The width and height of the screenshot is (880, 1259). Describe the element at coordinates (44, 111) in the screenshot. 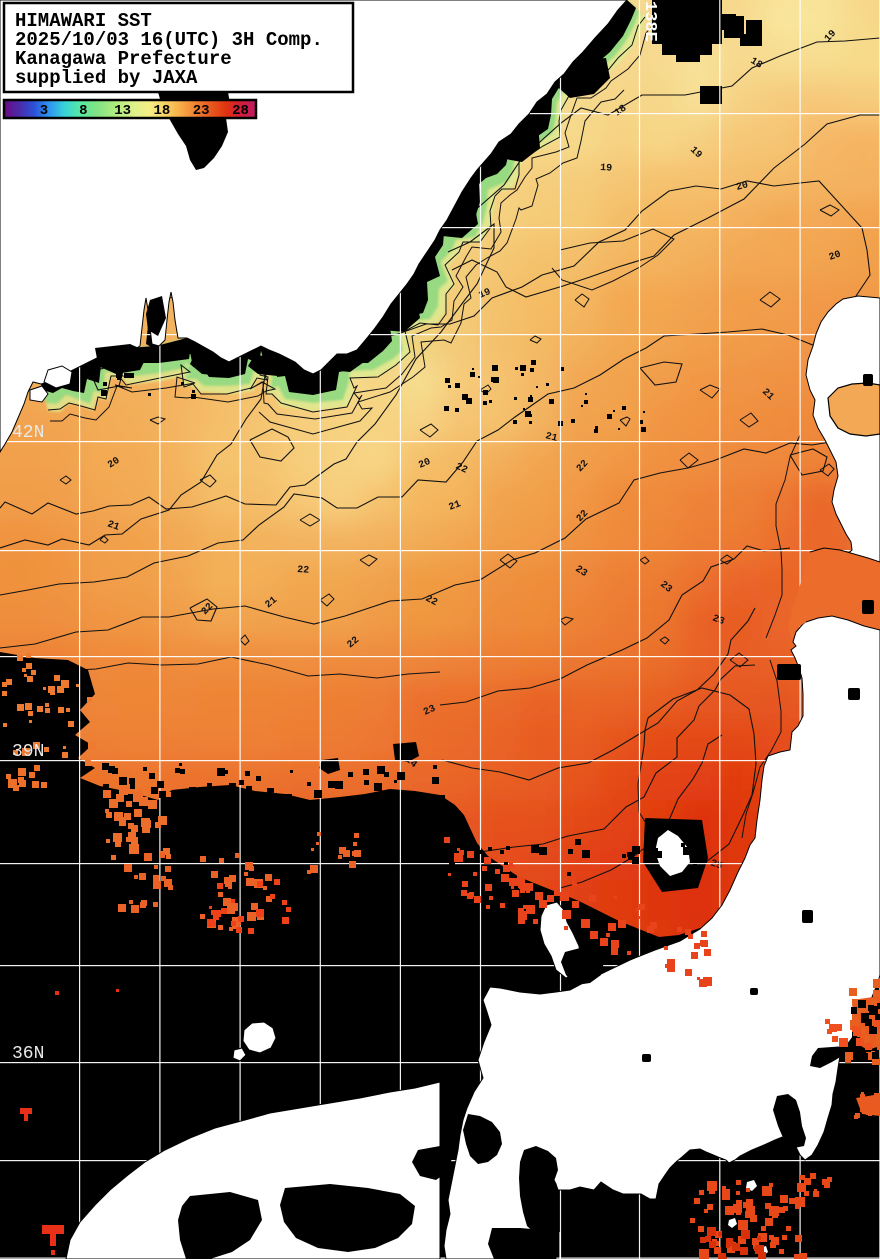

I see `svg-text: 3` at that location.